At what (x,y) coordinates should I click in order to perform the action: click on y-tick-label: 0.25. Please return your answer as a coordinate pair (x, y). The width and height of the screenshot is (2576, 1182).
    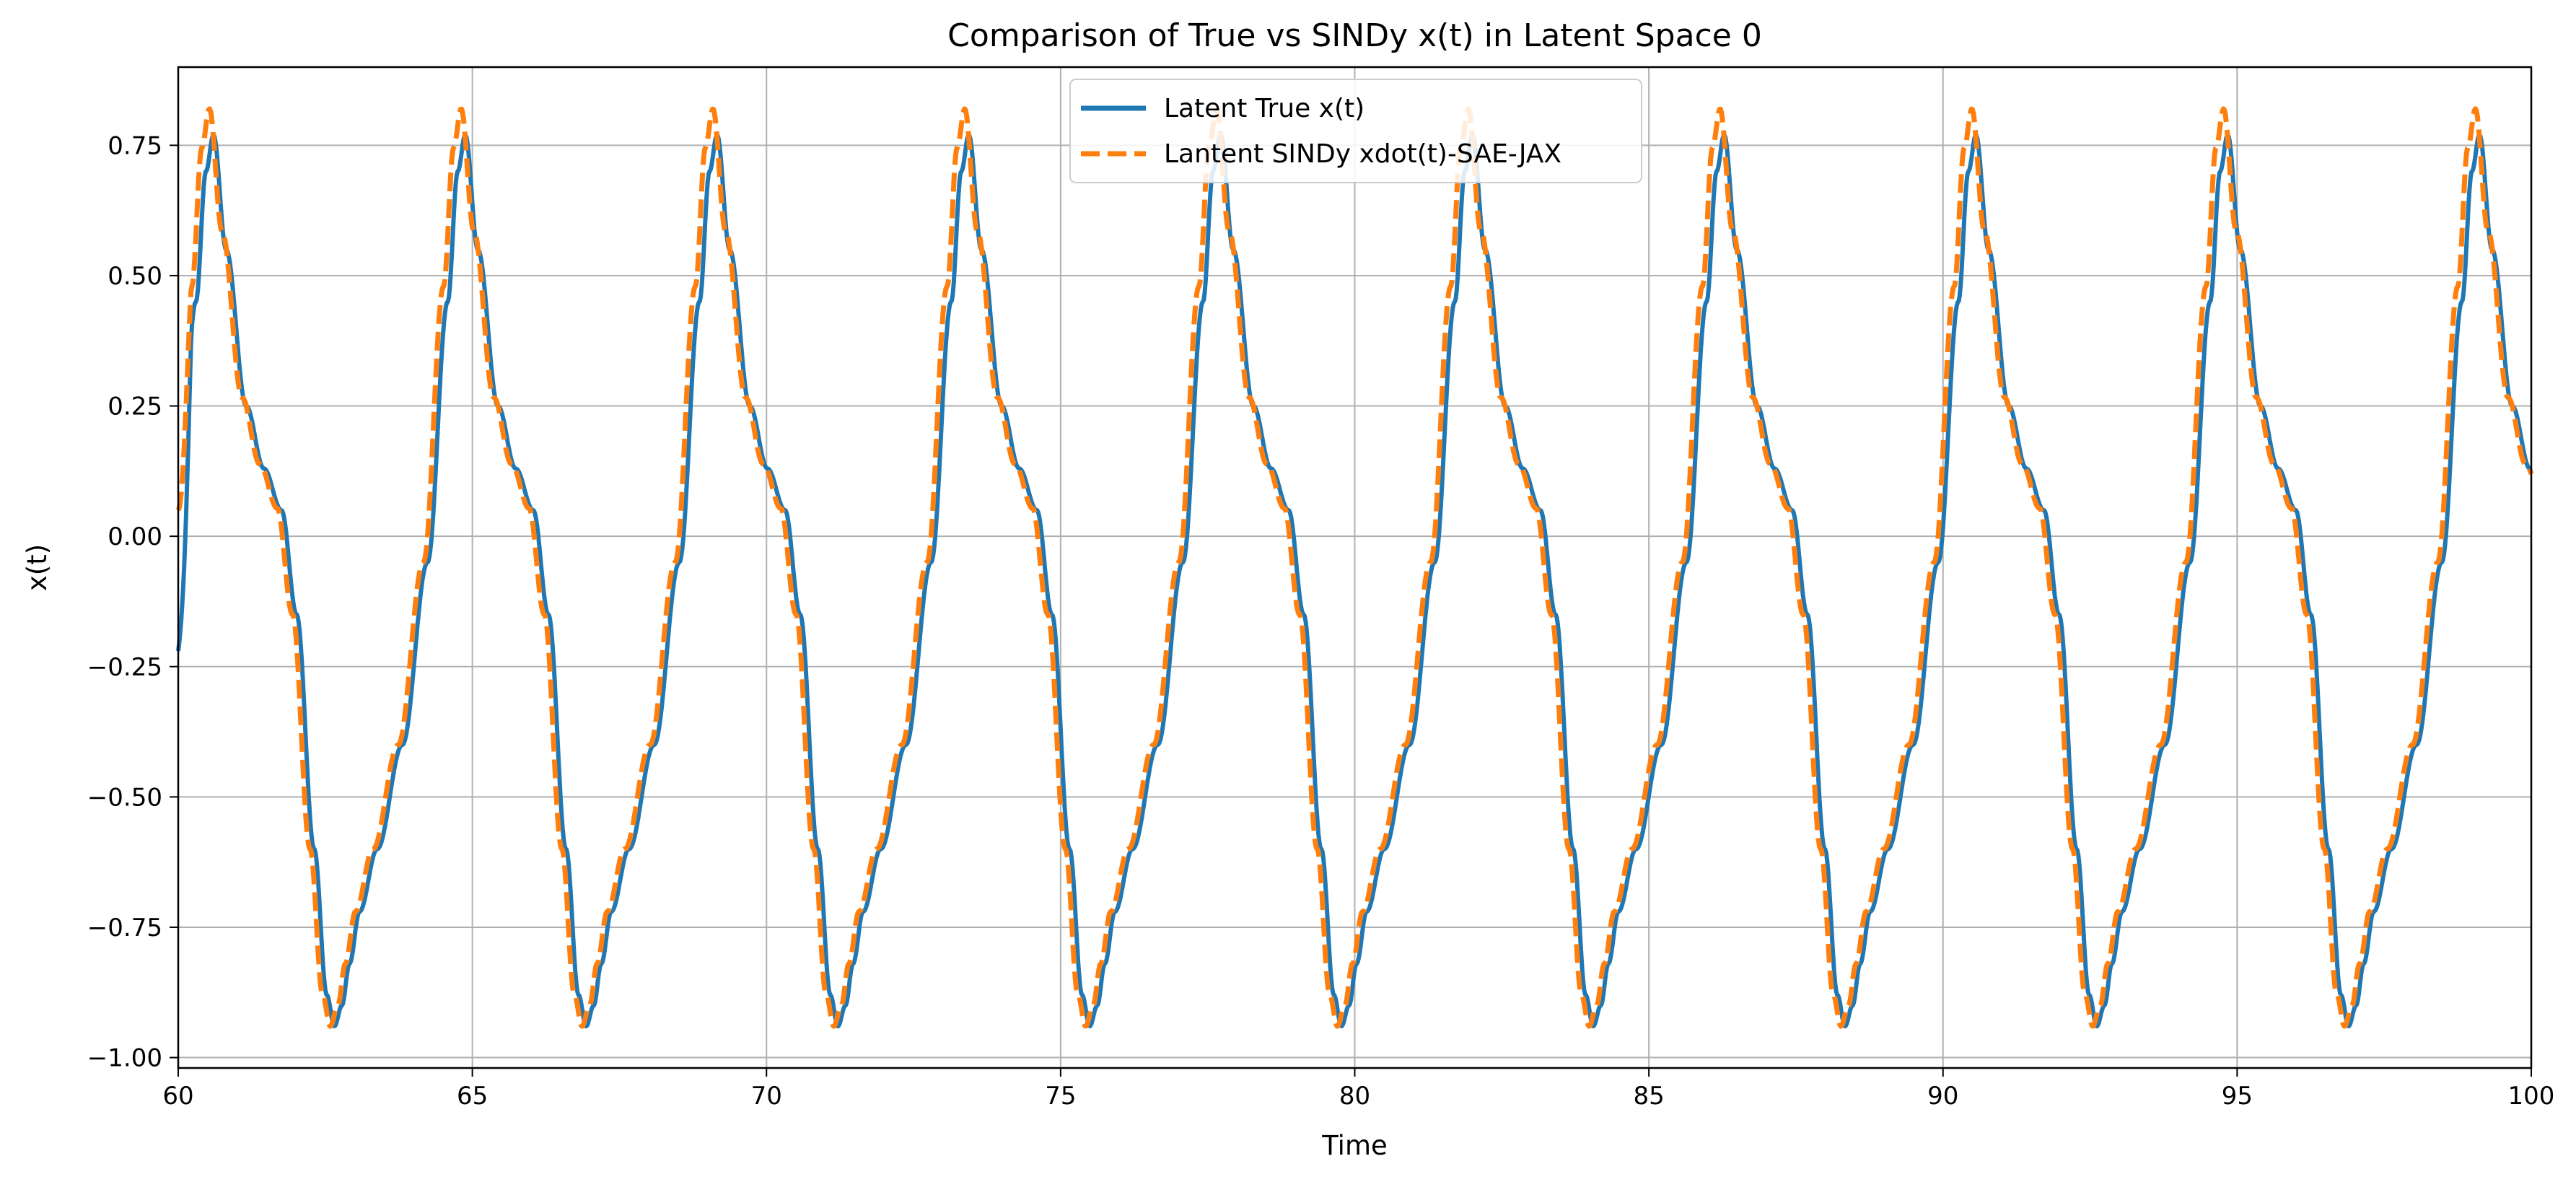
    Looking at the image, I should click on (135, 407).